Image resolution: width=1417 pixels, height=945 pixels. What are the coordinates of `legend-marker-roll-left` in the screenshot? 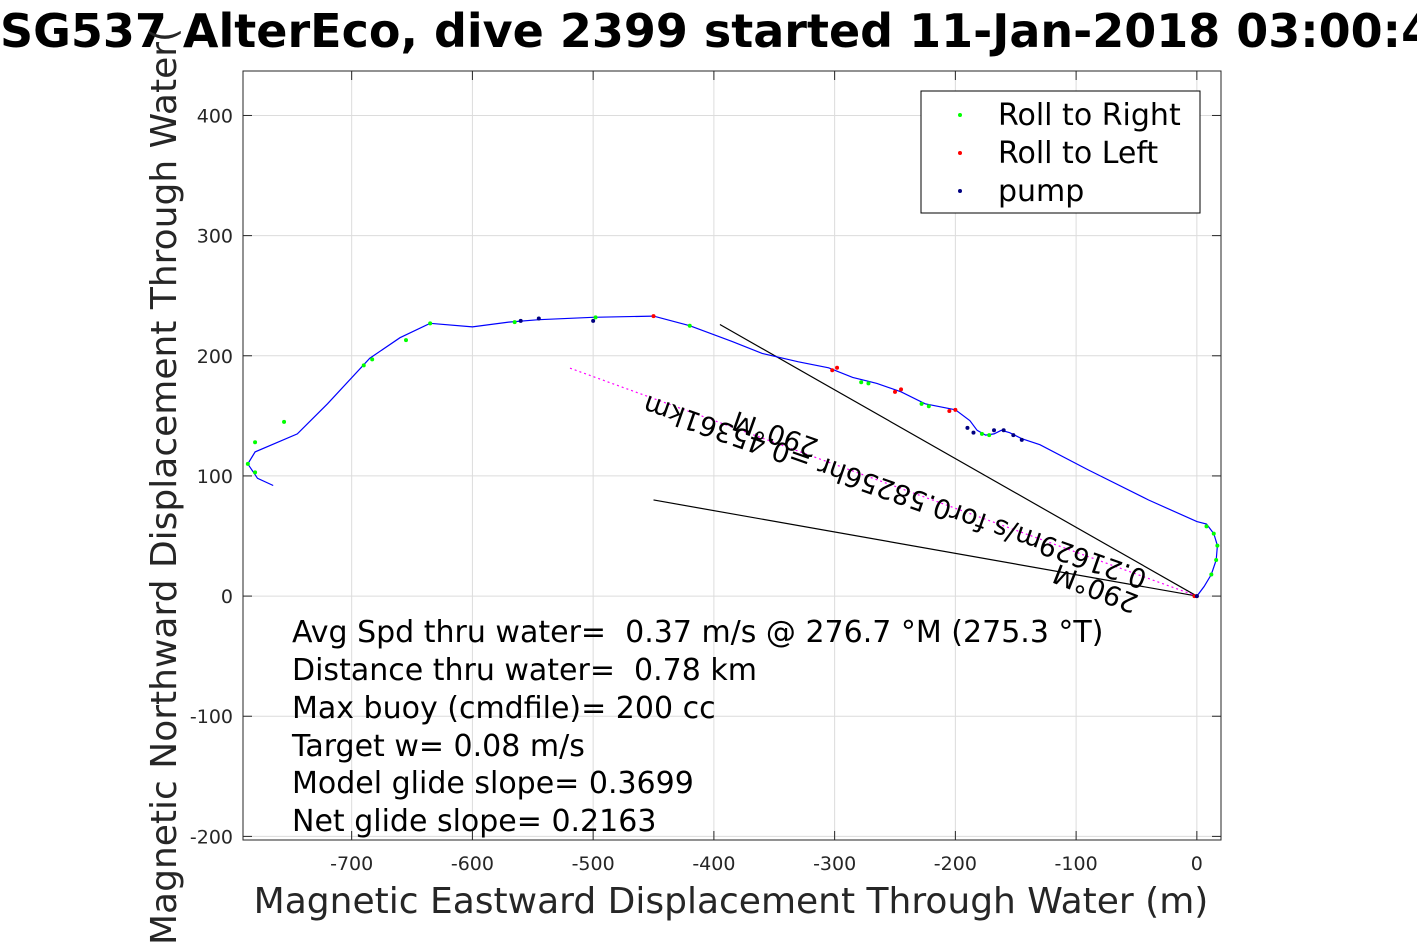 It's located at (960, 153).